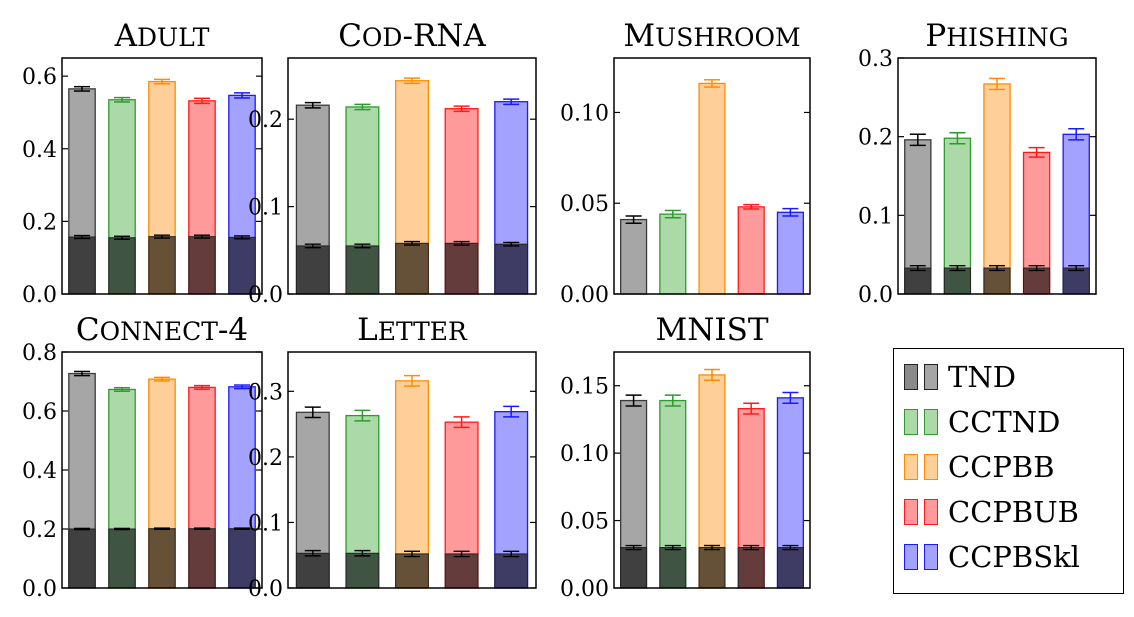  I want to click on panel-adult: ADULT 0.0 0.2 0.4 0.6, so click(142, 163).